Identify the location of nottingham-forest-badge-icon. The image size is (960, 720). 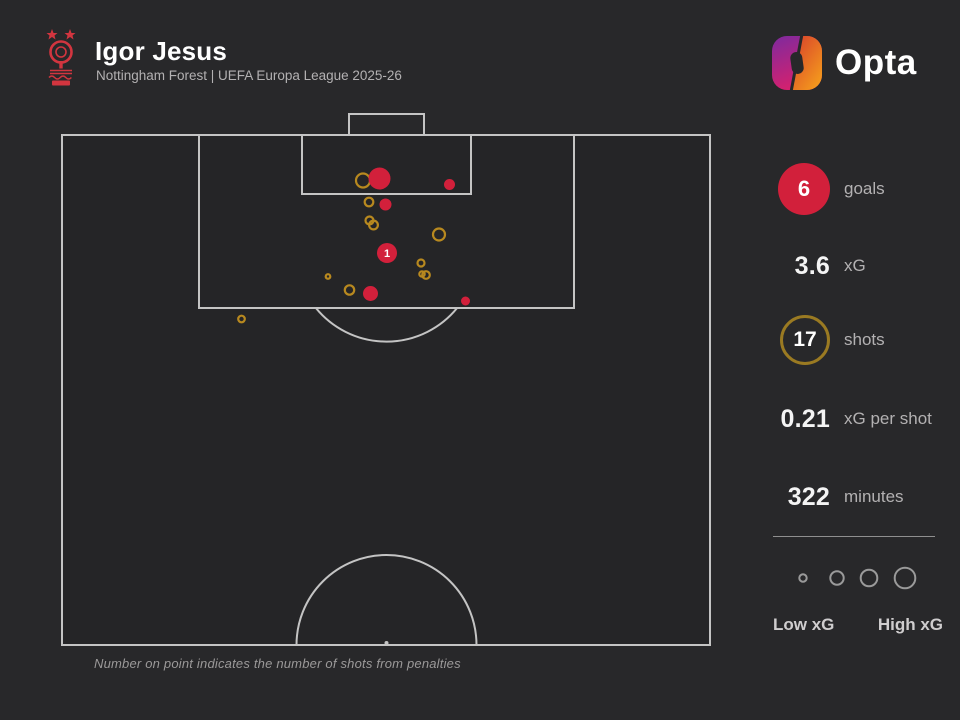
(61, 57).